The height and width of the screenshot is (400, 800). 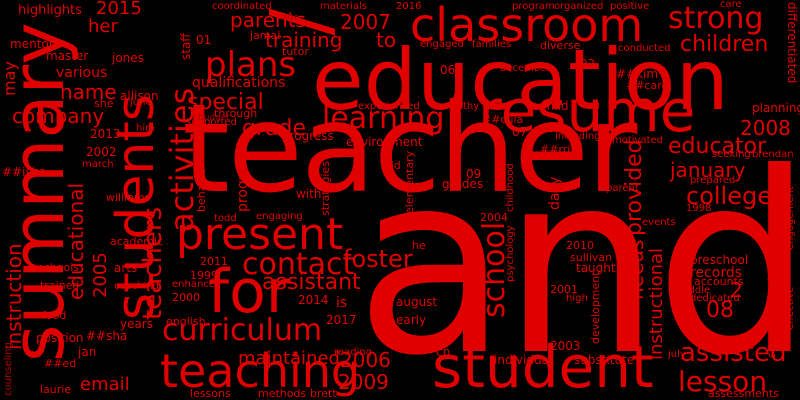 I want to click on word-2008: 2008, so click(x=765, y=128).